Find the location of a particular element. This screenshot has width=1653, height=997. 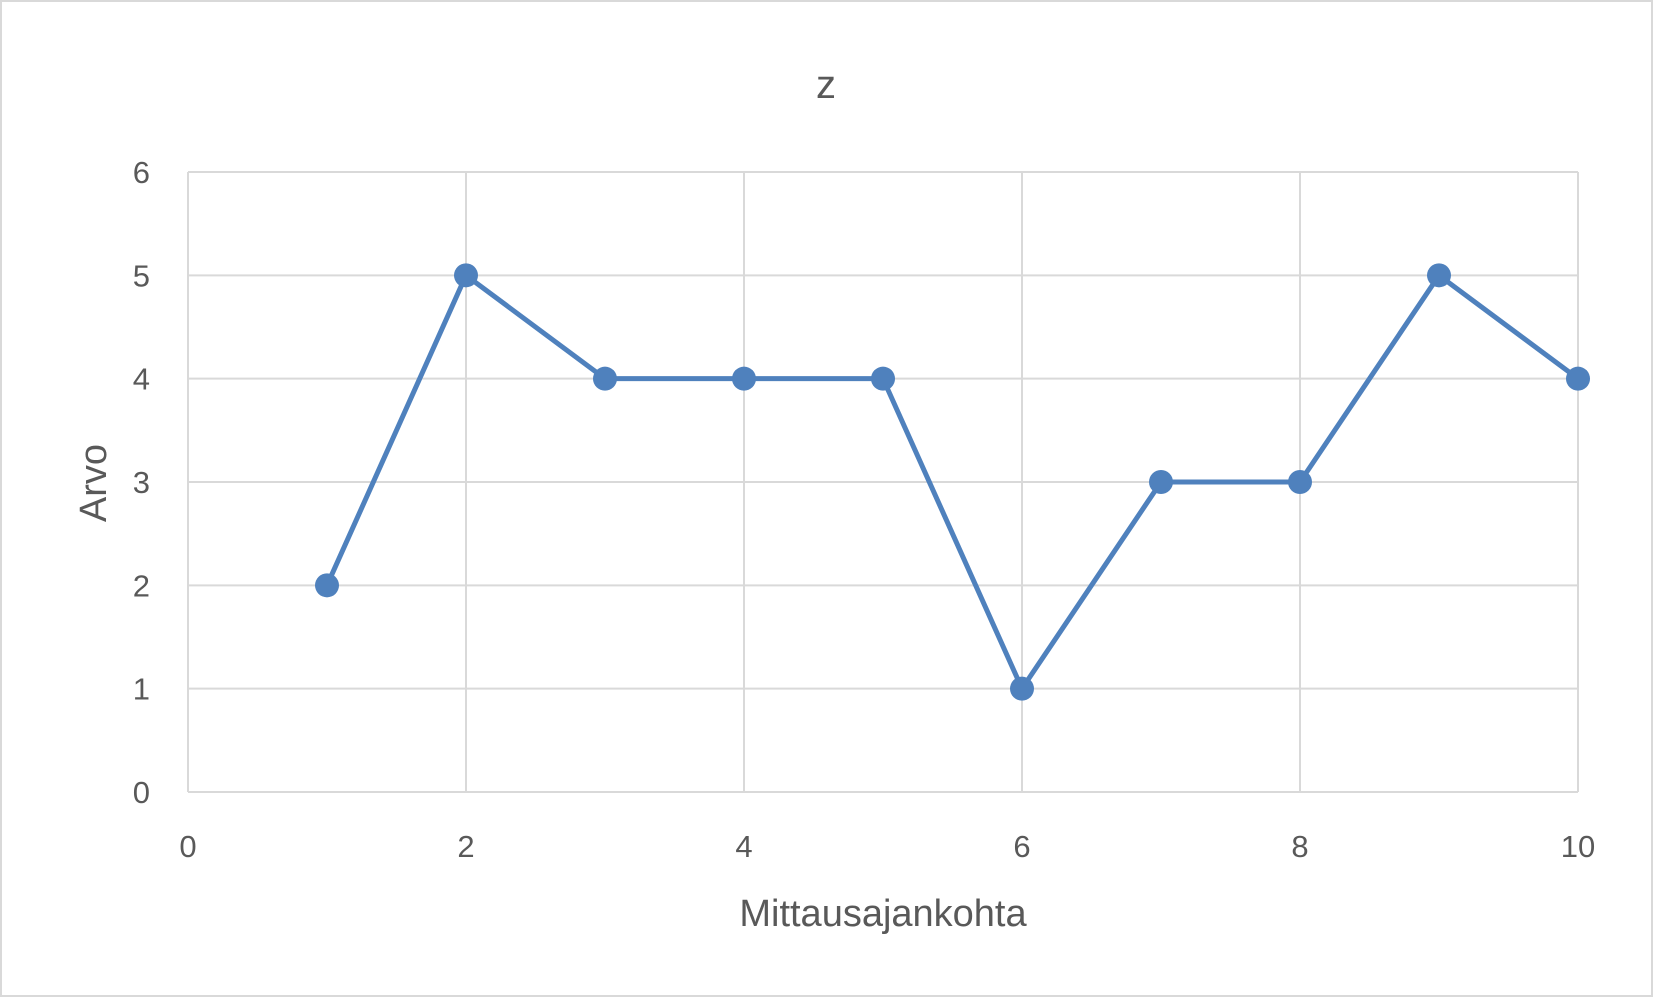

y-tick-label: 1 is located at coordinates (141, 689).